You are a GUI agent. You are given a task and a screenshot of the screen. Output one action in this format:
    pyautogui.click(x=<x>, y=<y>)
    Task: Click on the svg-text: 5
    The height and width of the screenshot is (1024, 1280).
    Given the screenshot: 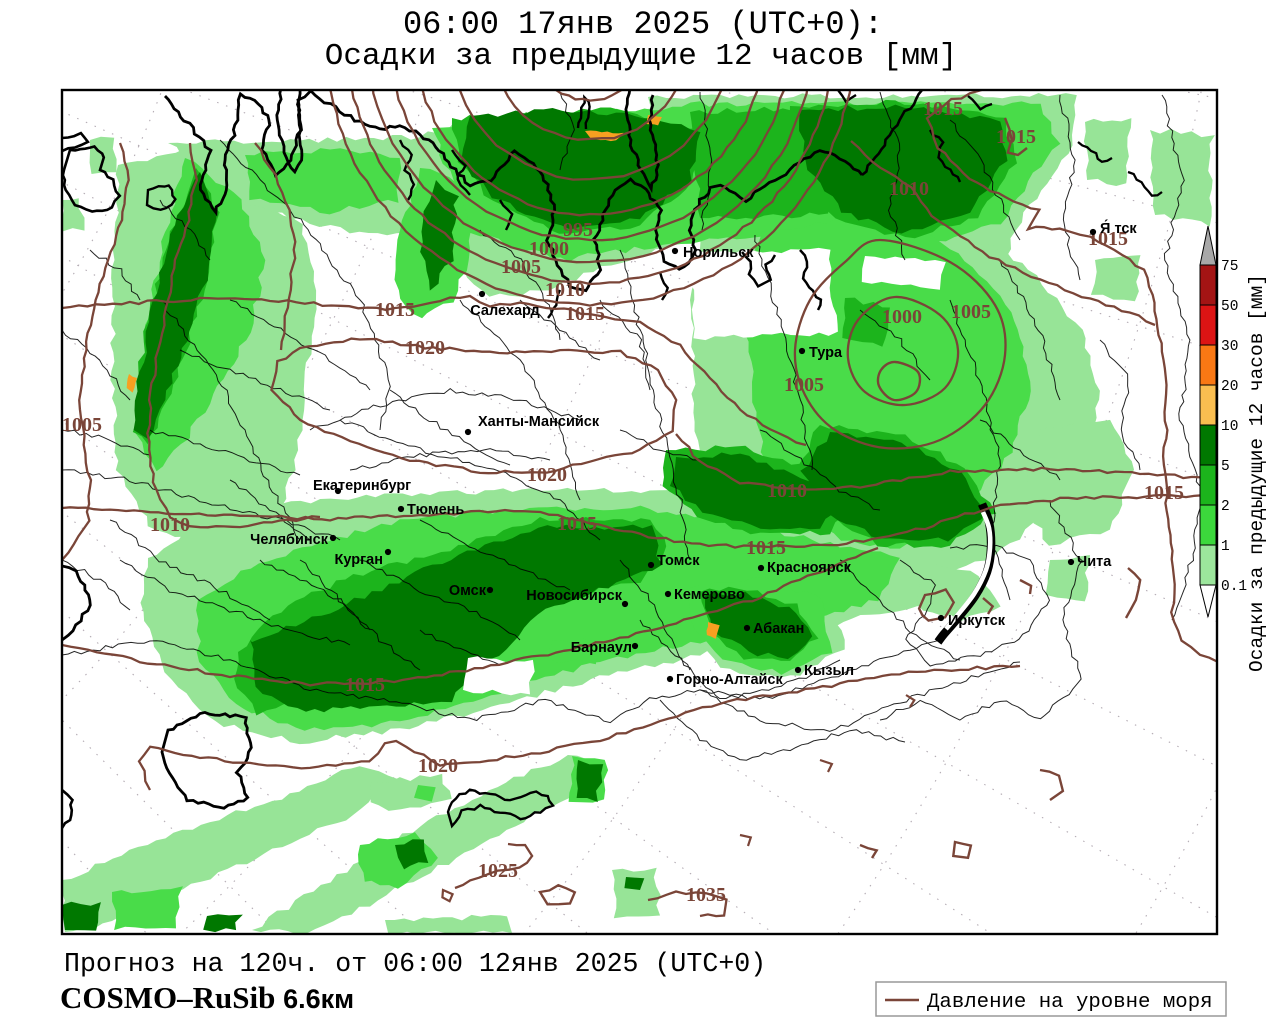 What is the action you would take?
    pyautogui.click(x=1225, y=467)
    